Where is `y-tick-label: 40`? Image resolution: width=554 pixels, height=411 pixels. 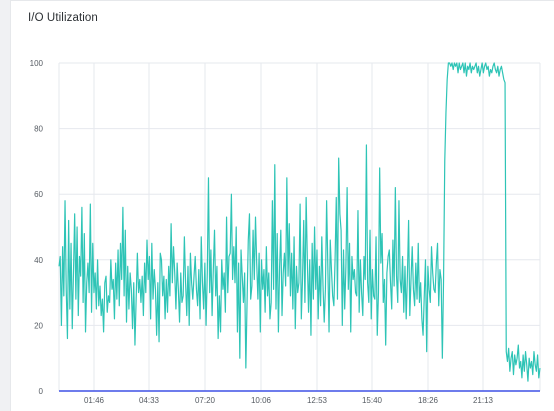
y-tick-label: 40 is located at coordinates (38, 260).